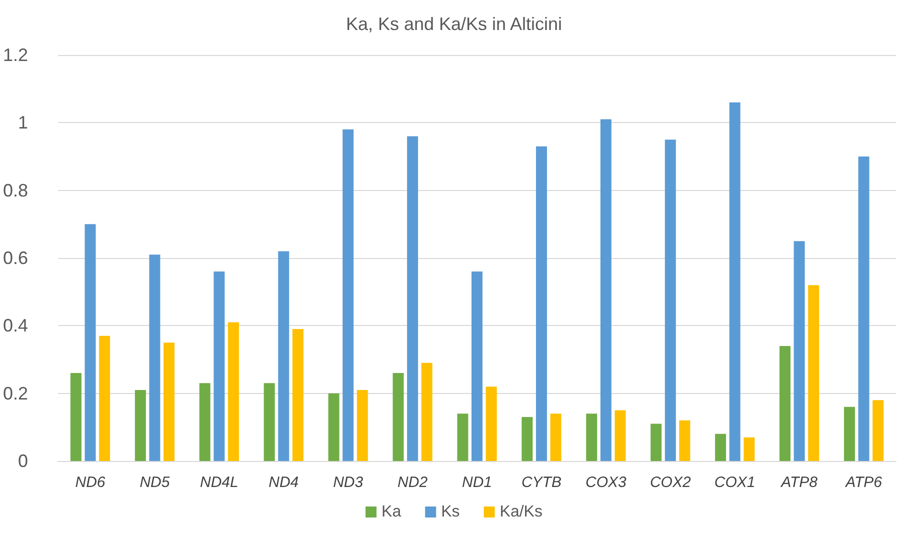 Image resolution: width=908 pixels, height=533 pixels. Describe the element at coordinates (450, 512) in the screenshot. I see `legend-label: Ks` at that location.